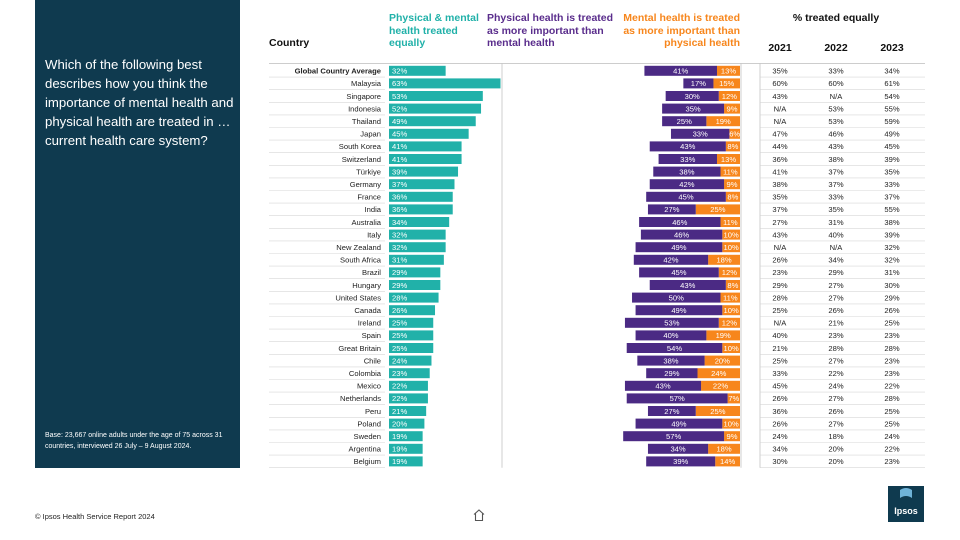 This screenshot has height=540, width=960. I want to click on history-2023-value: 59%, so click(891, 121).